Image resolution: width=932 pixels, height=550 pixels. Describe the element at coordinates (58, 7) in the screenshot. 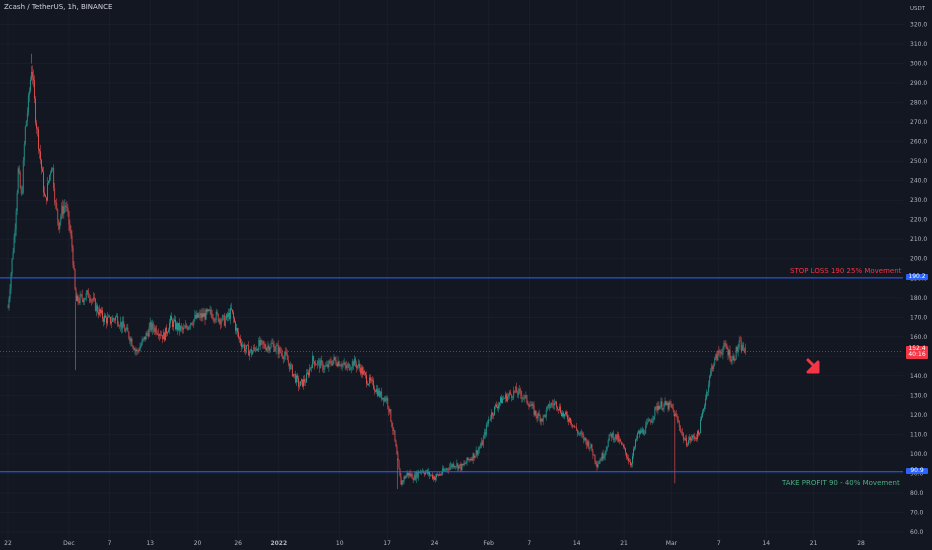

I see `symbol-title: Zcash / TetherUS, 1h, BINANCE` at that location.